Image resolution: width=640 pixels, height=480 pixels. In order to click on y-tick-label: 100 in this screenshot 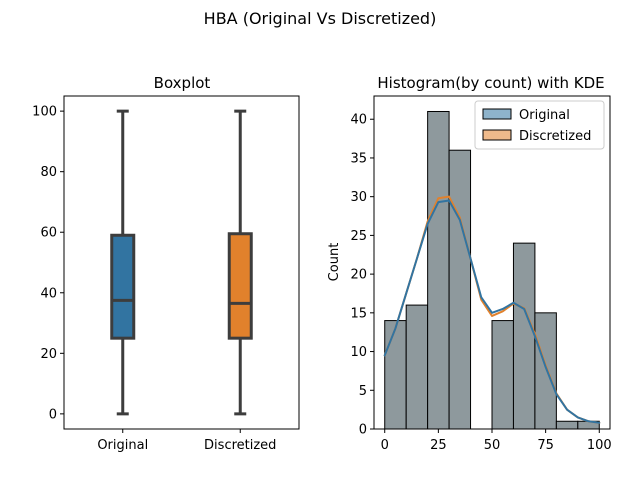, I will do `click(44, 112)`.